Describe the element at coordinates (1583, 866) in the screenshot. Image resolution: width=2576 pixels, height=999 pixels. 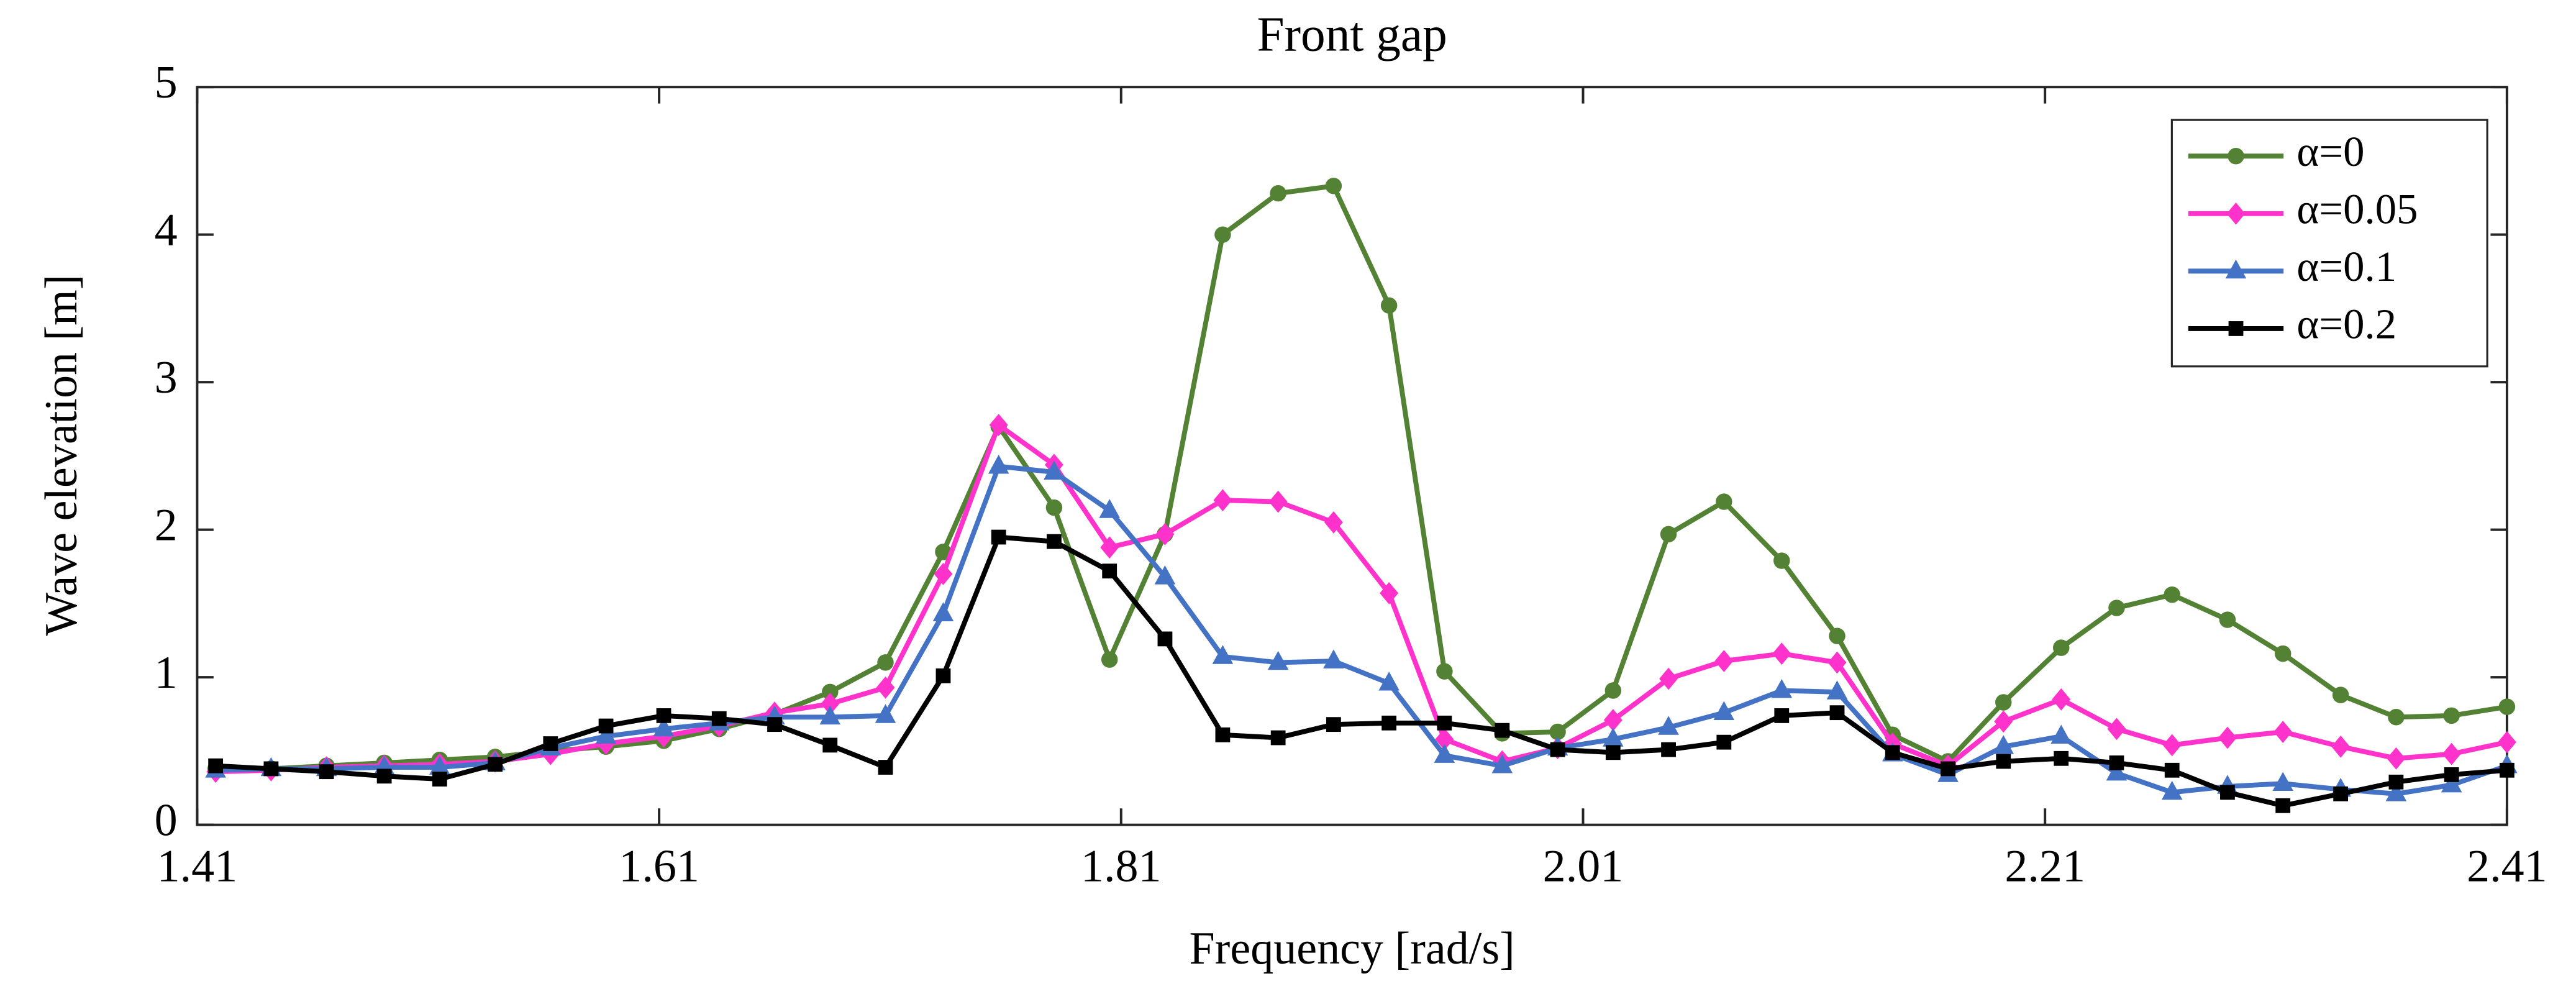
I see `x-tick-label: 2.01` at that location.